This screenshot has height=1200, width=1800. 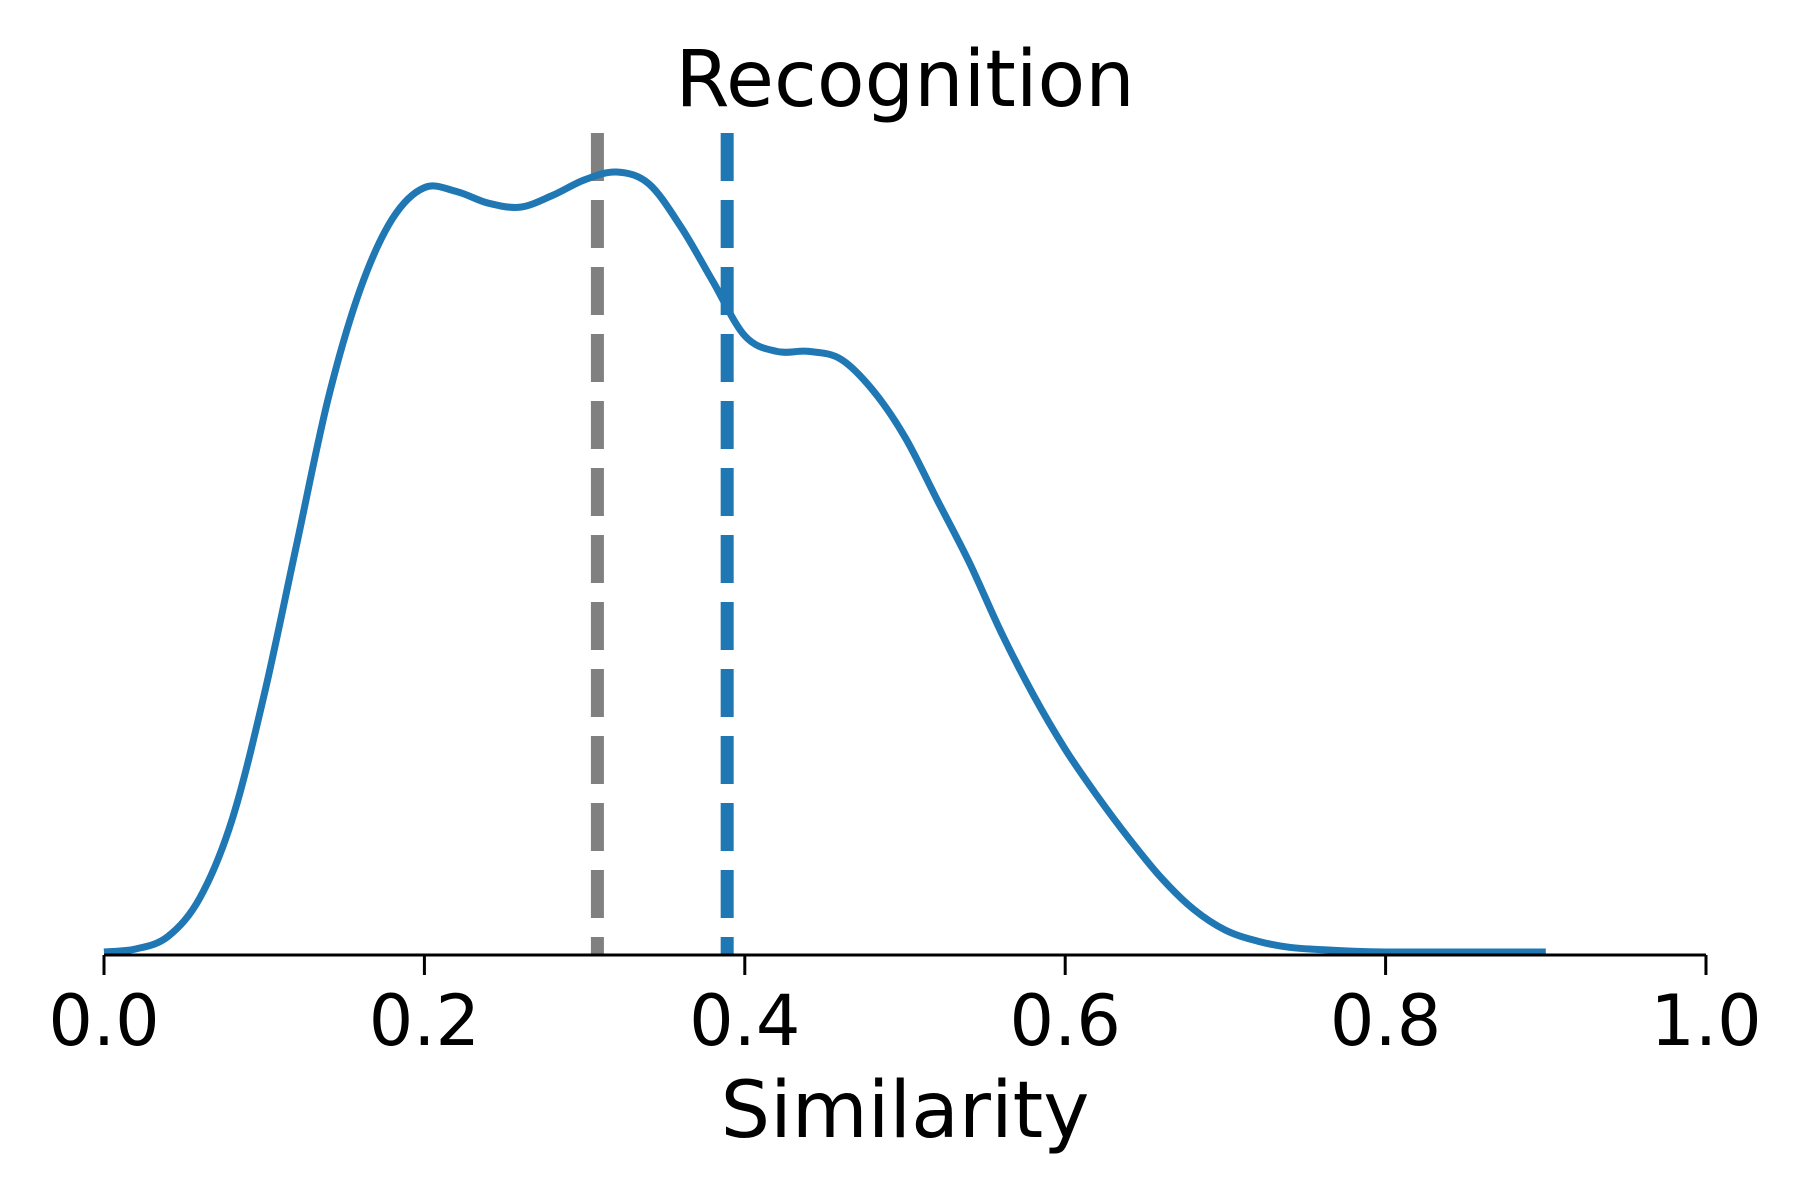 I want to click on x-axis-ticks: 0.0 0.2 0.4 0.6 0.8 1.0, so click(x=905, y=1008).